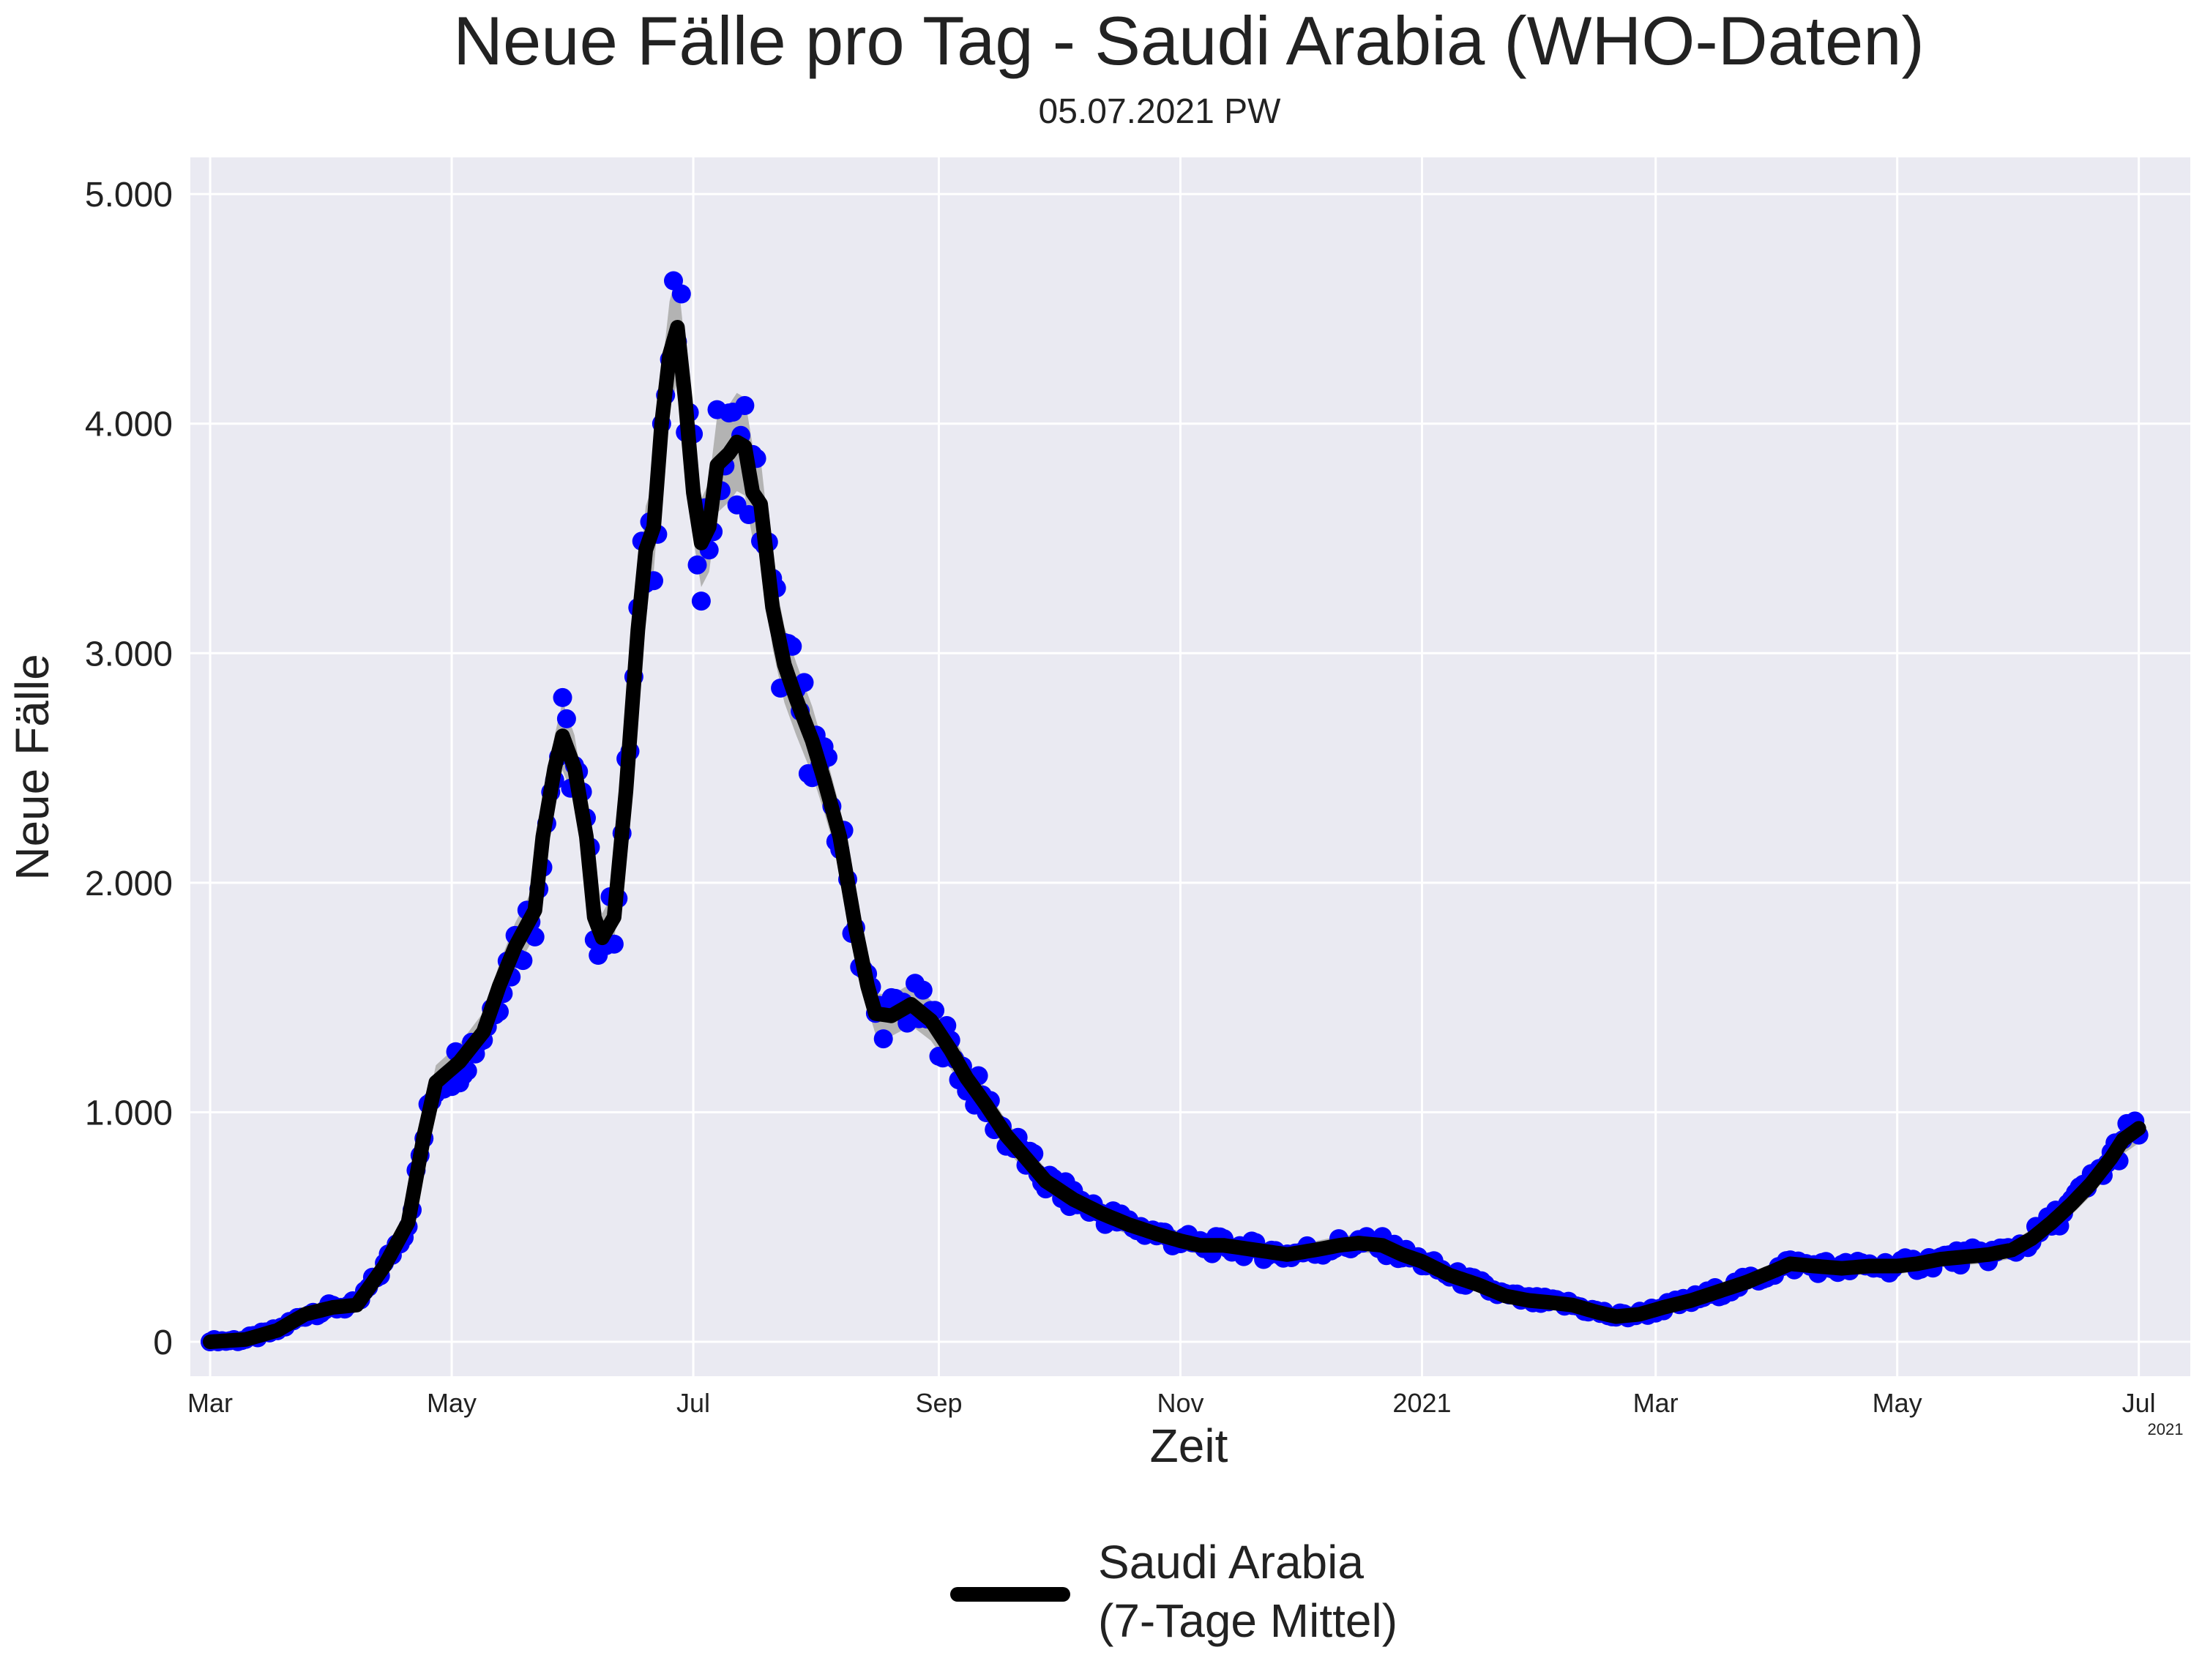 The width and height of the screenshot is (2202, 1680). I want to click on x-axis-label: Zeit, so click(1189, 1445).